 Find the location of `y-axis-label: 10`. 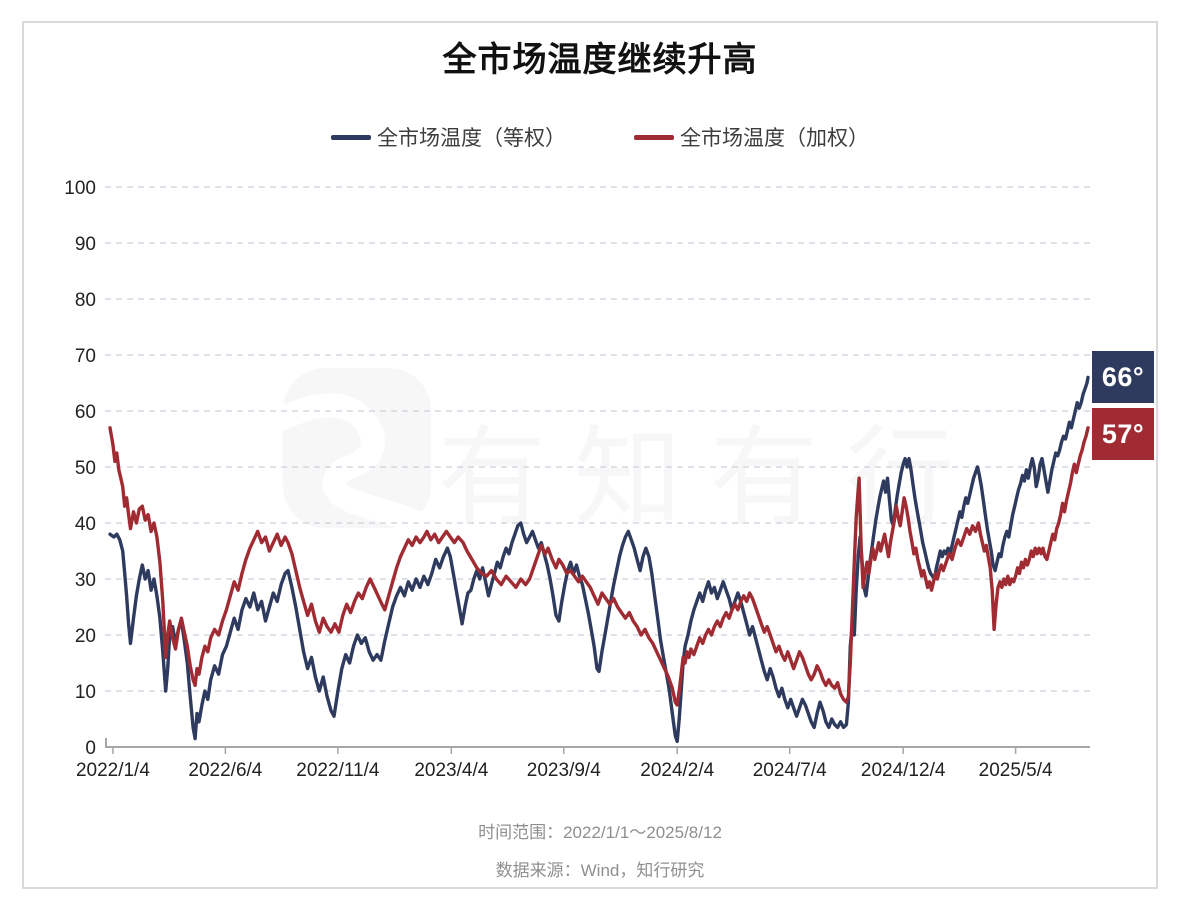

y-axis-label: 10 is located at coordinates (85, 692).